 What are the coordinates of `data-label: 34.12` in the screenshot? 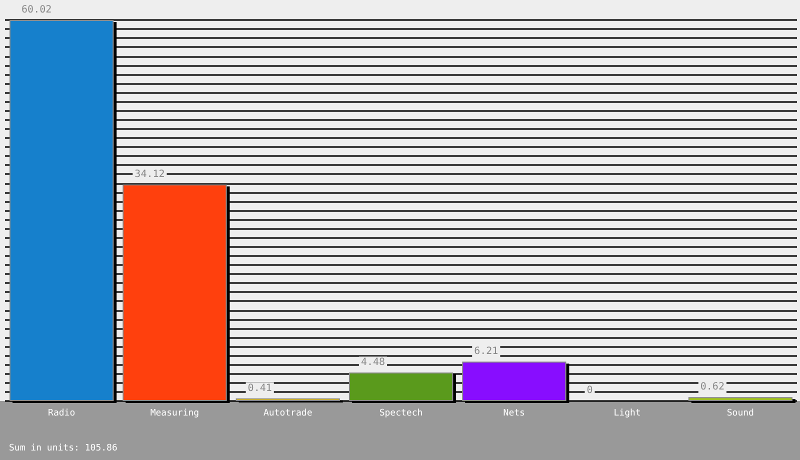 It's located at (149, 174).